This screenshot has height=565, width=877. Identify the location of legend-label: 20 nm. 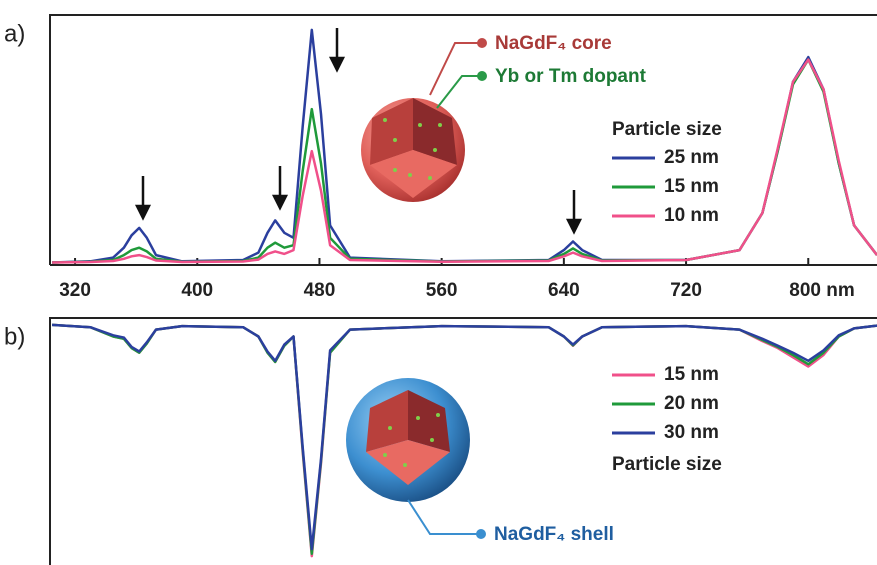
(691, 403).